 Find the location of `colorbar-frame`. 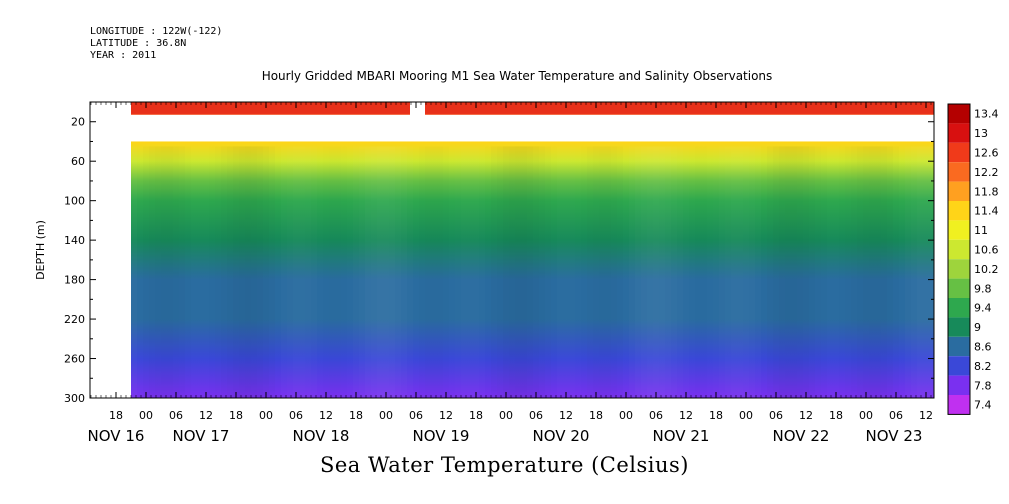

colorbar-frame is located at coordinates (959, 259).